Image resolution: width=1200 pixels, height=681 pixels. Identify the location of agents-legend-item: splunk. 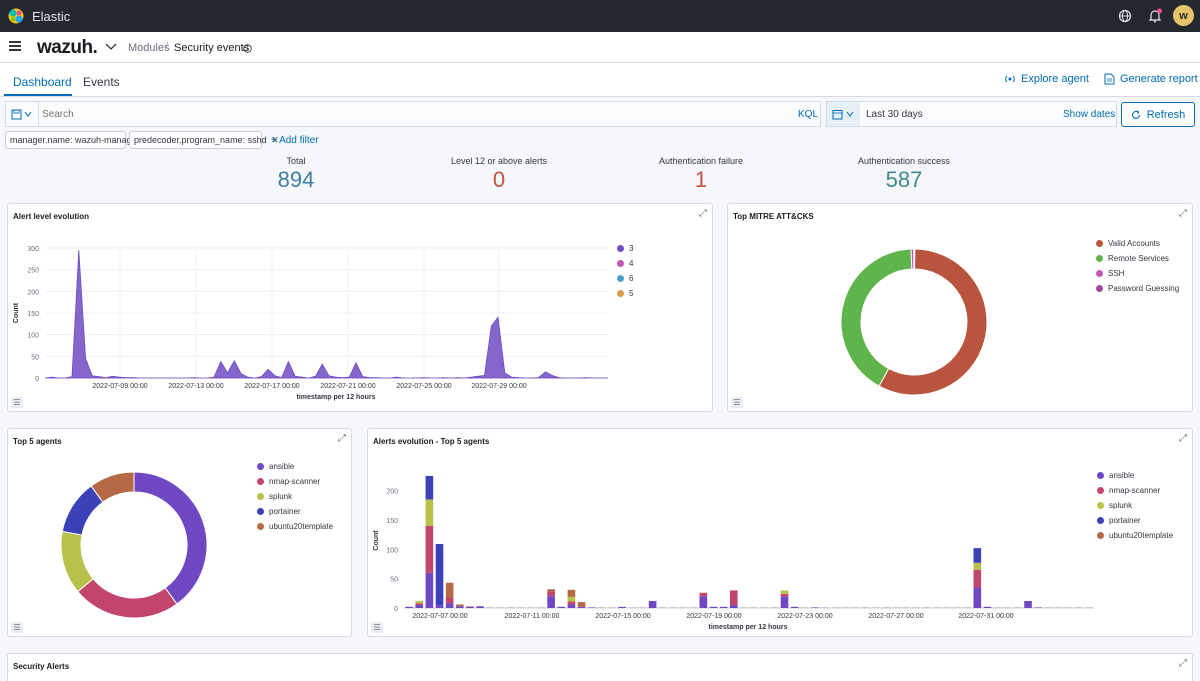
(295, 496).